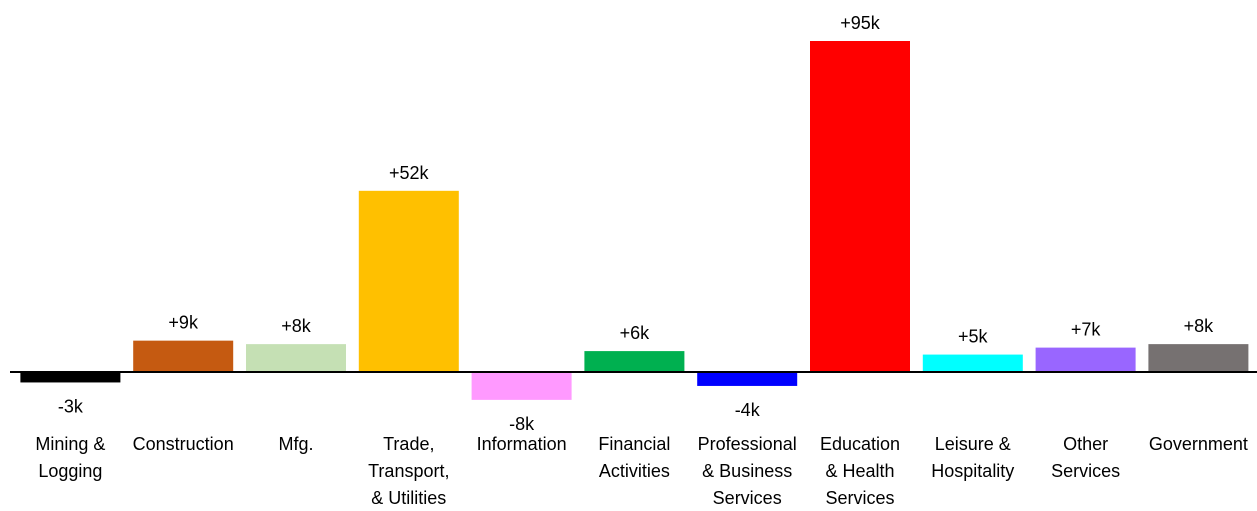 The height and width of the screenshot is (511, 1257). I want to click on value-label: +9k, so click(183, 323).